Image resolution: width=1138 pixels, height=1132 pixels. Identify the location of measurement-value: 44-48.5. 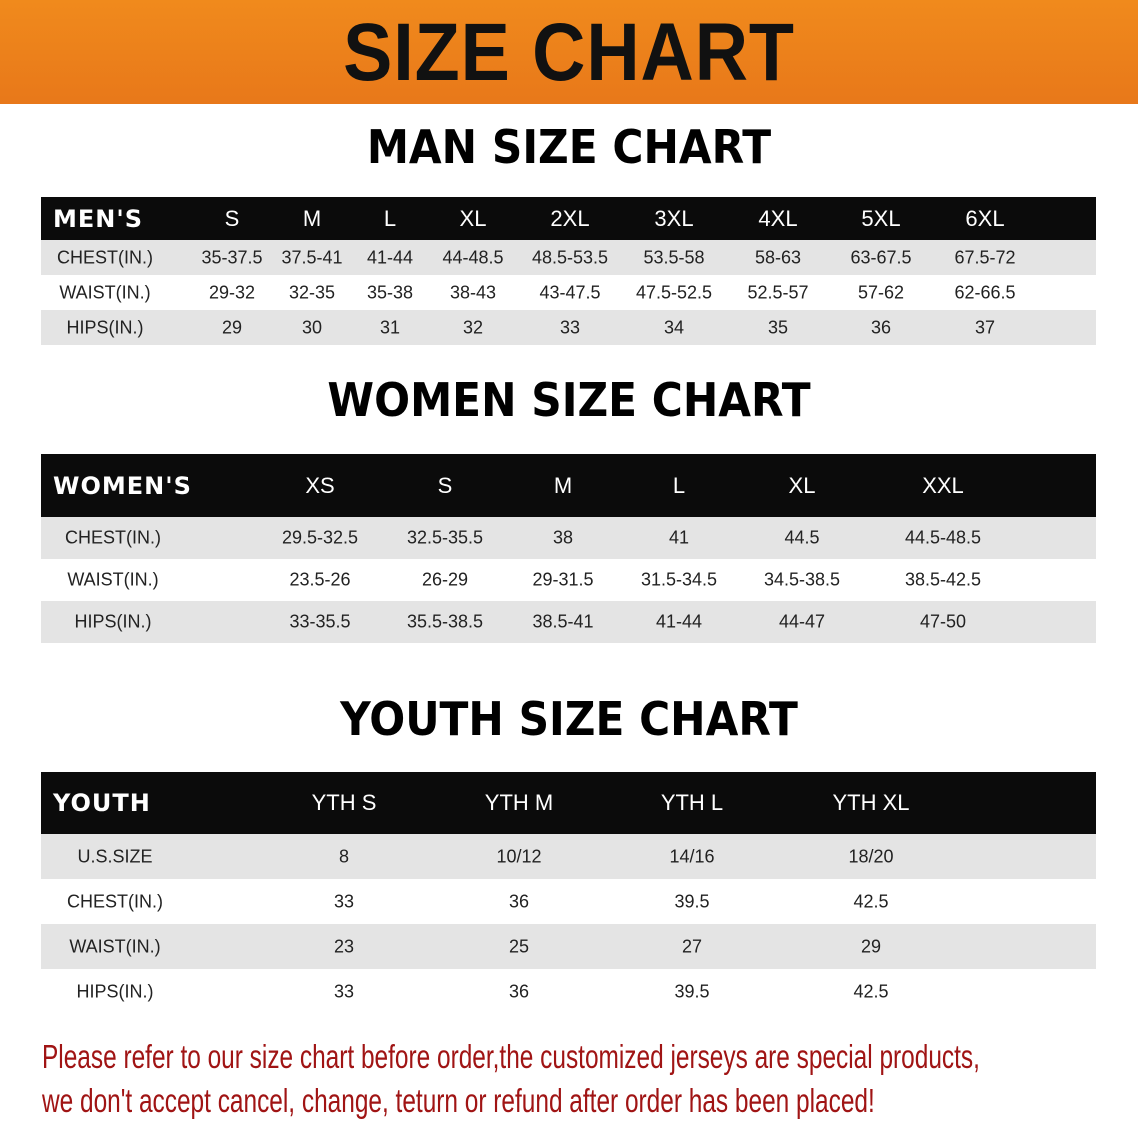
(473, 257).